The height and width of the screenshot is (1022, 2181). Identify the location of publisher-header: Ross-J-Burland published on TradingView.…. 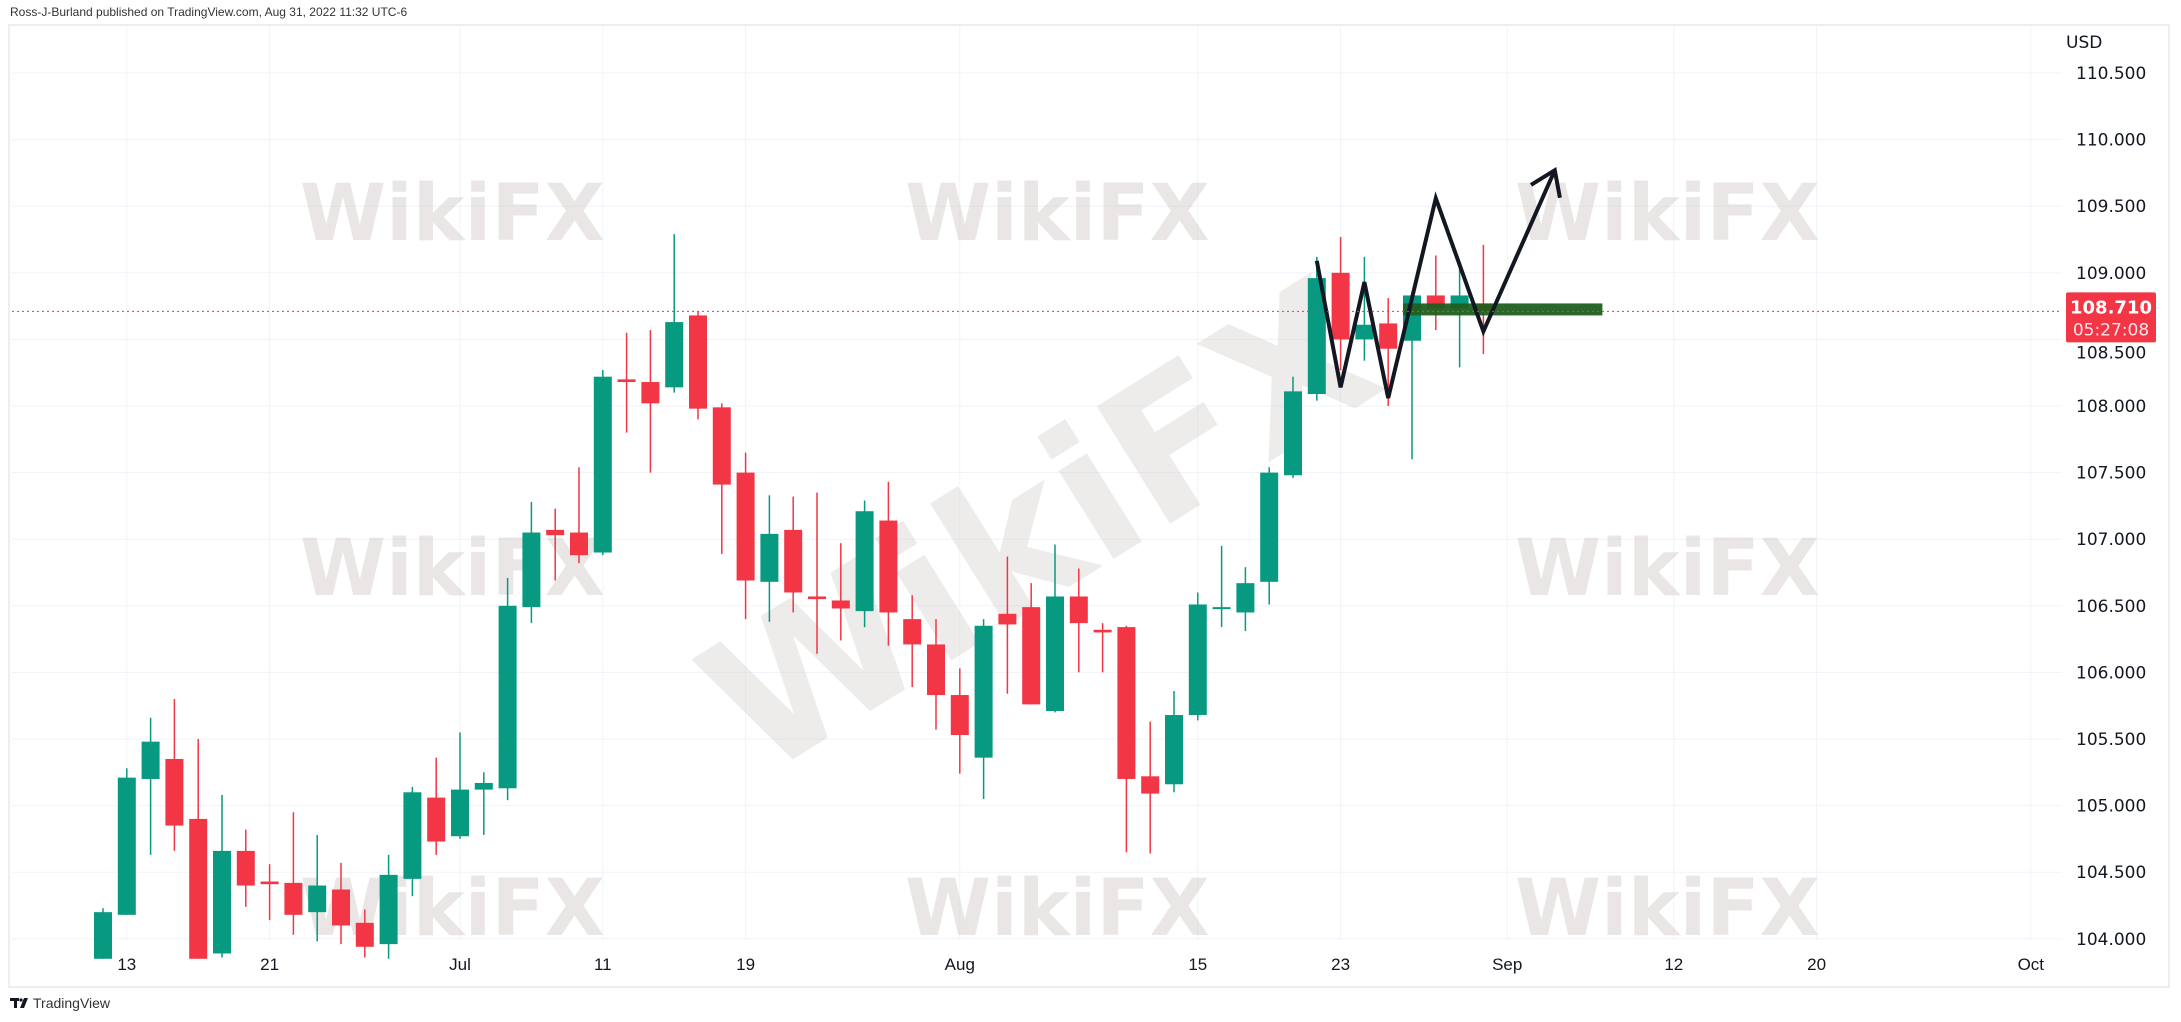
(209, 12).